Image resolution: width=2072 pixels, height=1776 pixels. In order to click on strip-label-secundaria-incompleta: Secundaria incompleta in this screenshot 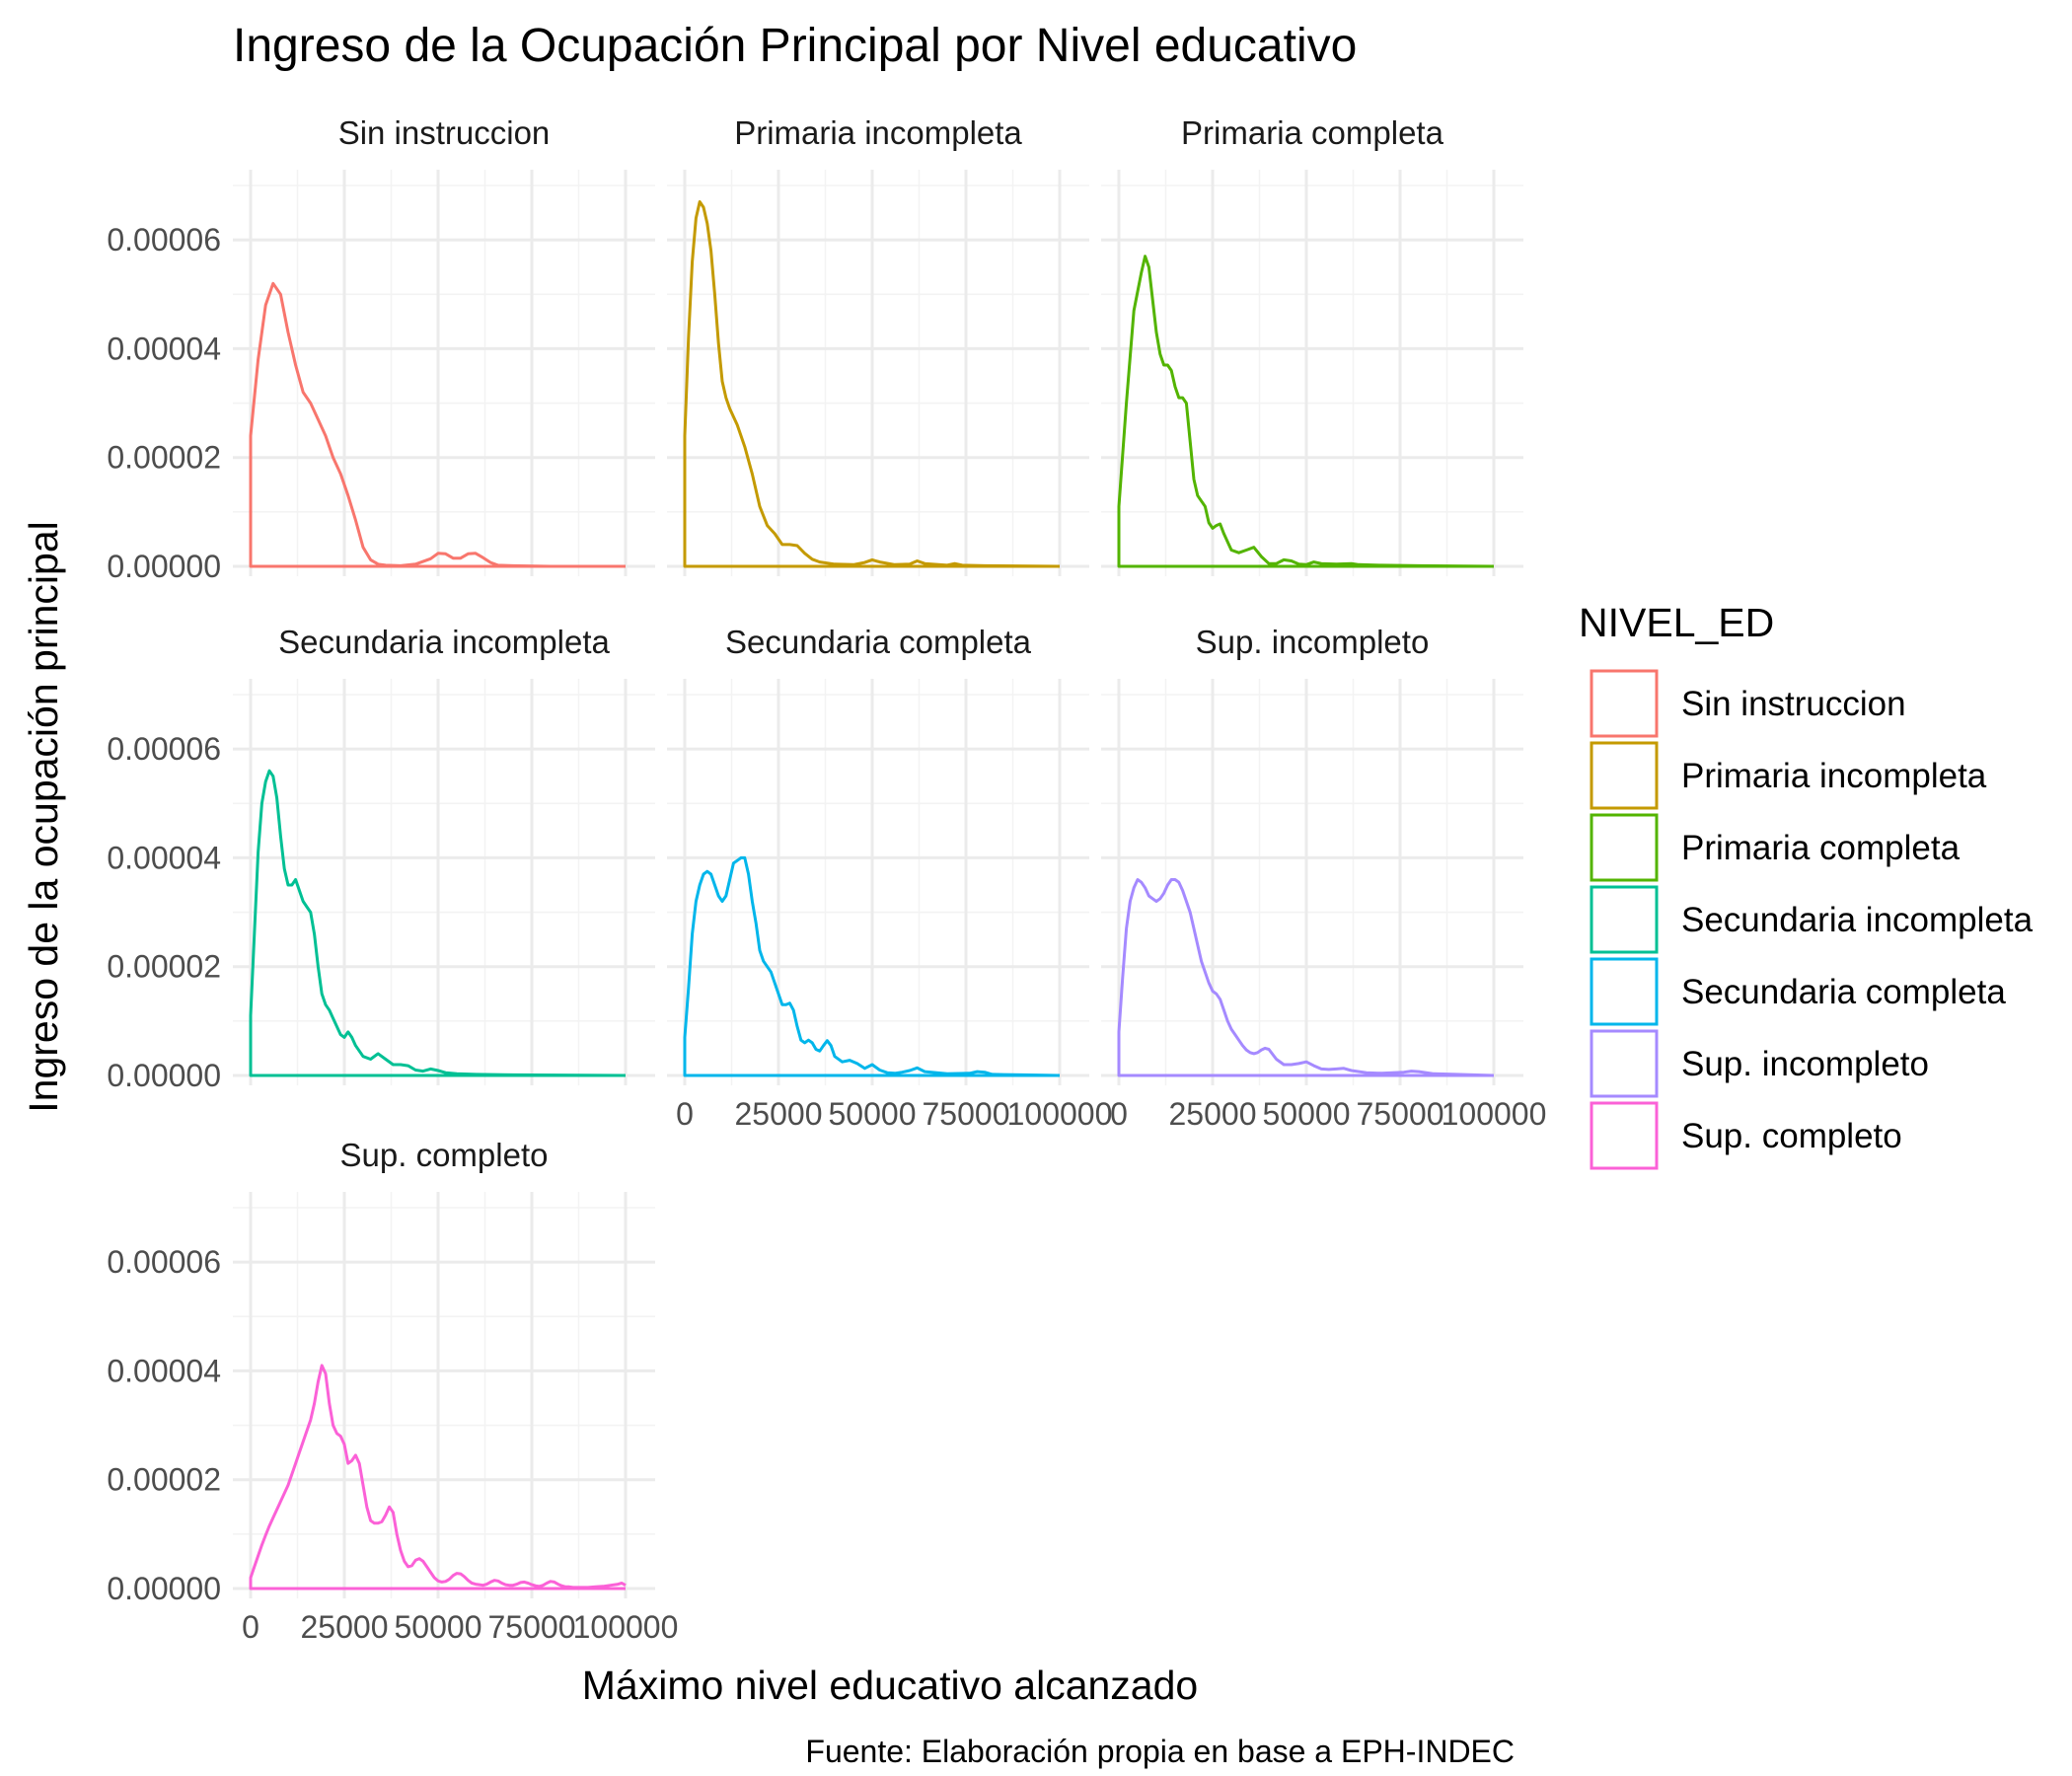, I will do `click(444, 642)`.